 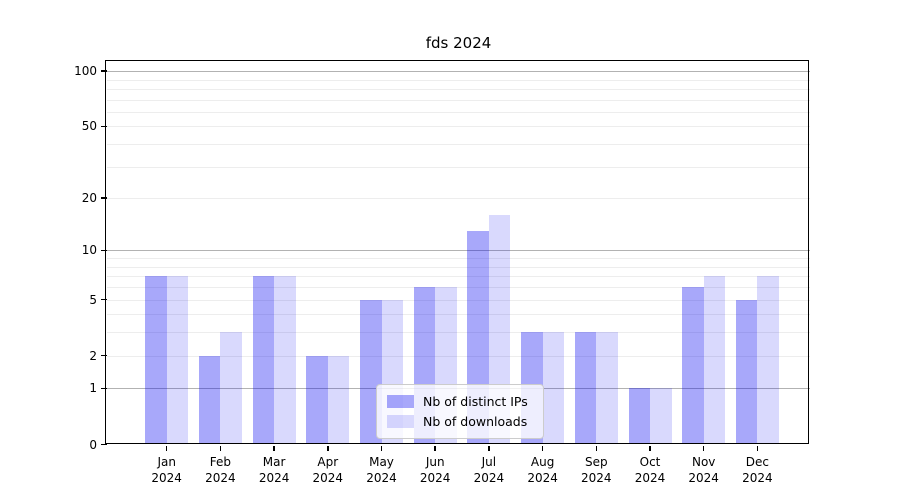 I want to click on bar-jan-distinct-ips, so click(x=156, y=360).